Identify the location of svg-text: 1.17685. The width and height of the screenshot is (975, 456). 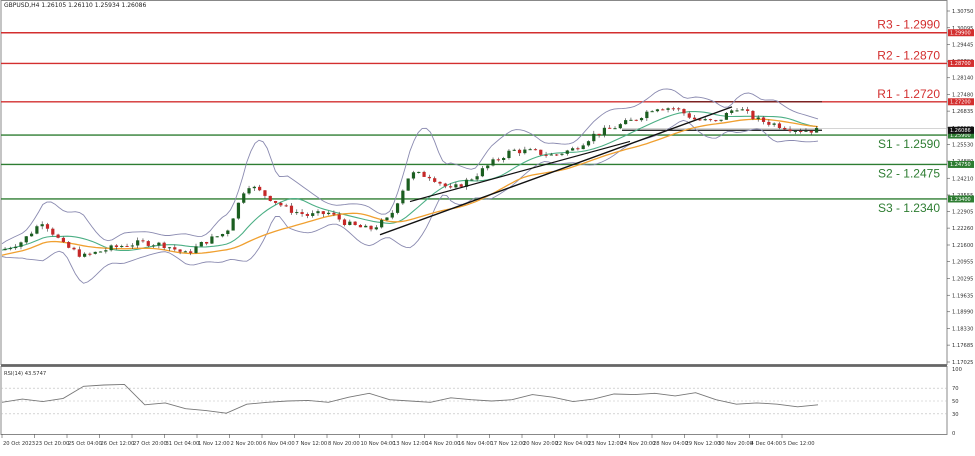
(962, 346).